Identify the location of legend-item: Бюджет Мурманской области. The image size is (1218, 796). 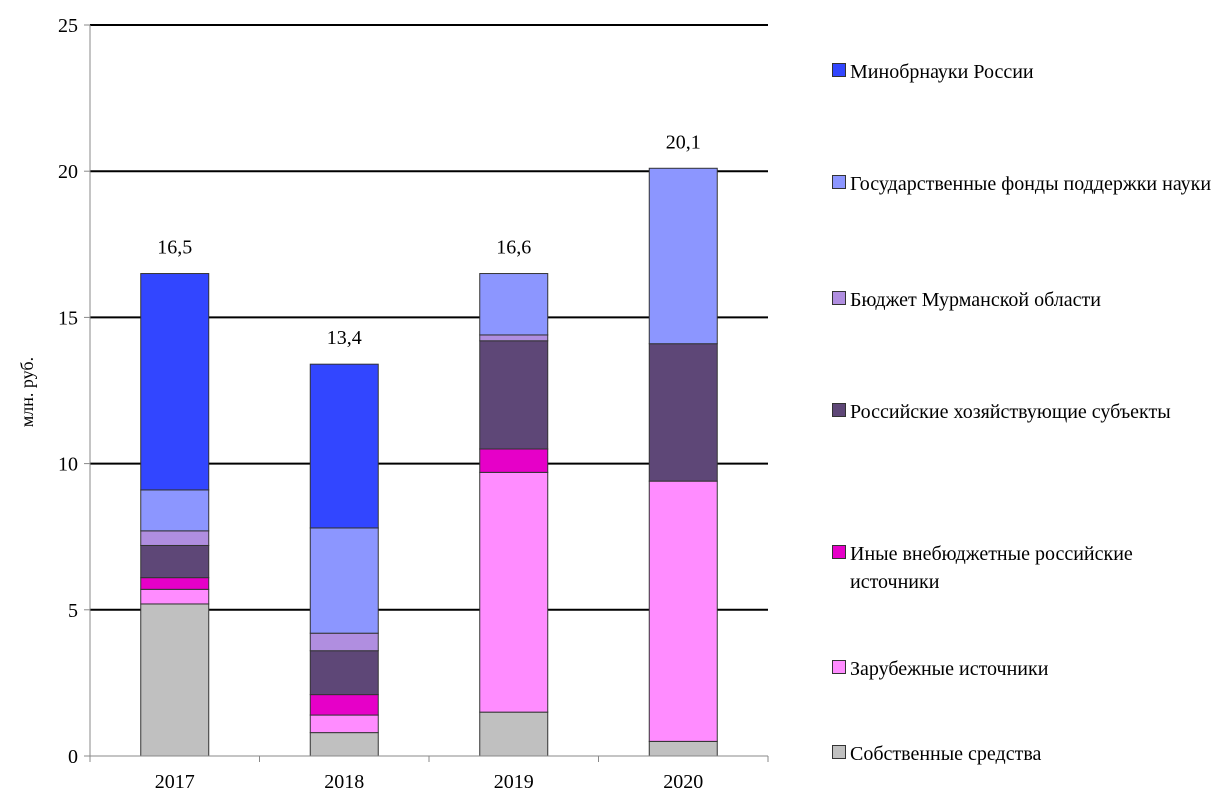
(966, 300).